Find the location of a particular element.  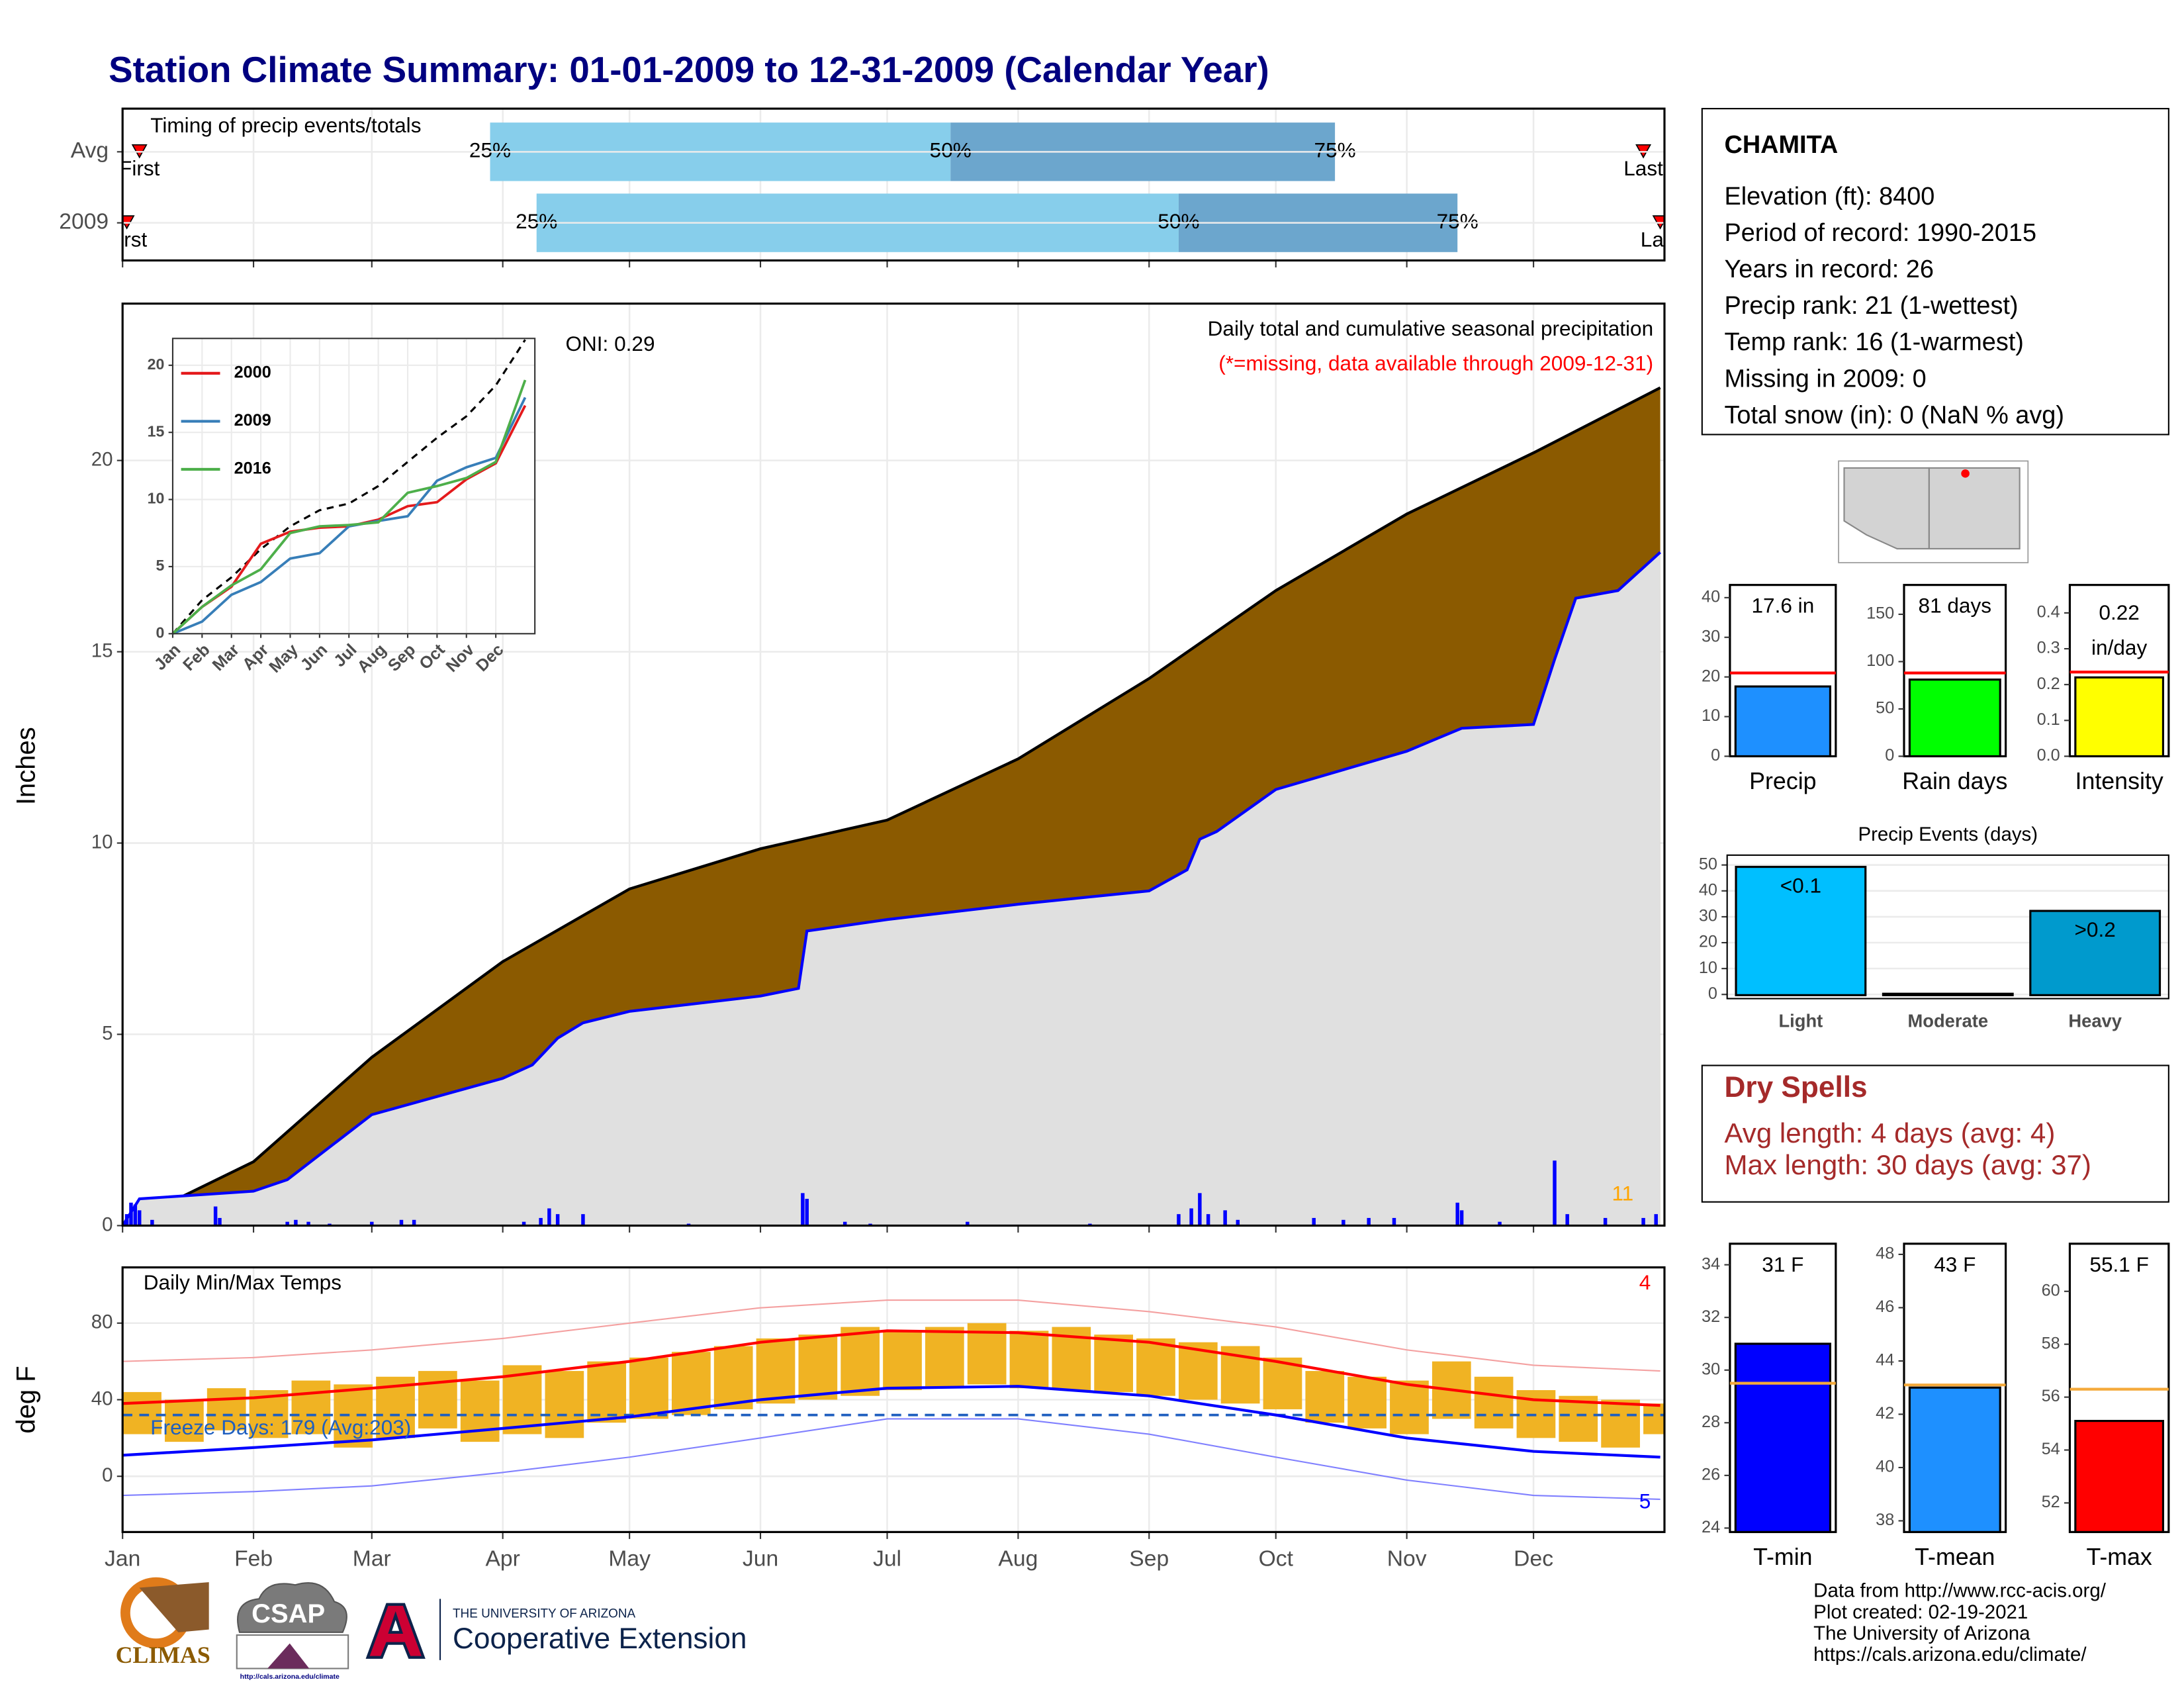

x-axis-label: T-max is located at coordinates (2119, 1557).